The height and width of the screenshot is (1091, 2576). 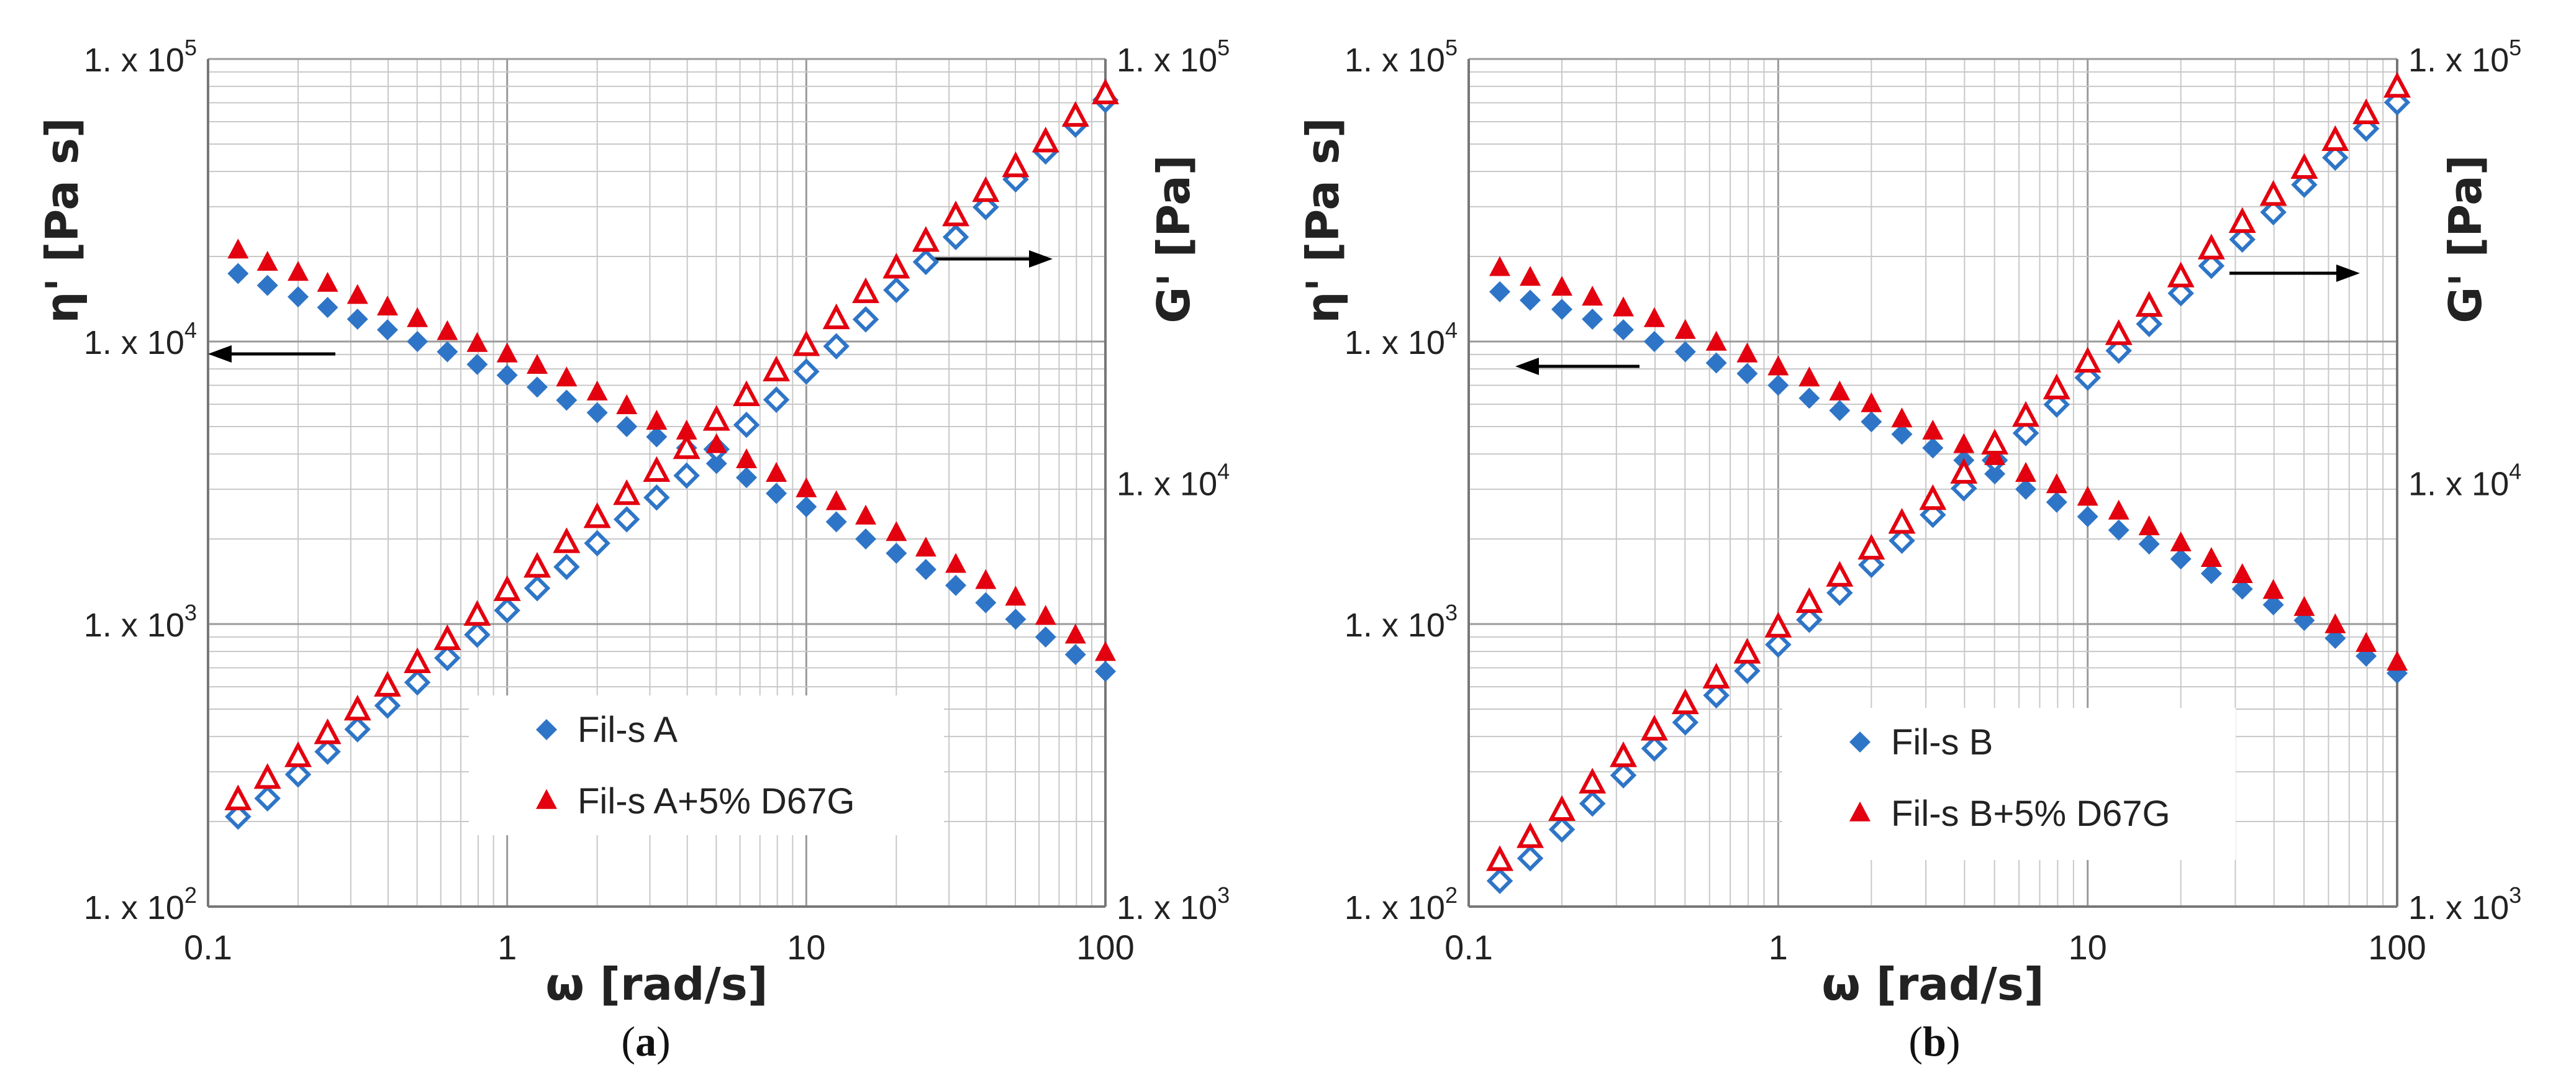 I want to click on legend-marker-icon, so click(x=1860, y=742).